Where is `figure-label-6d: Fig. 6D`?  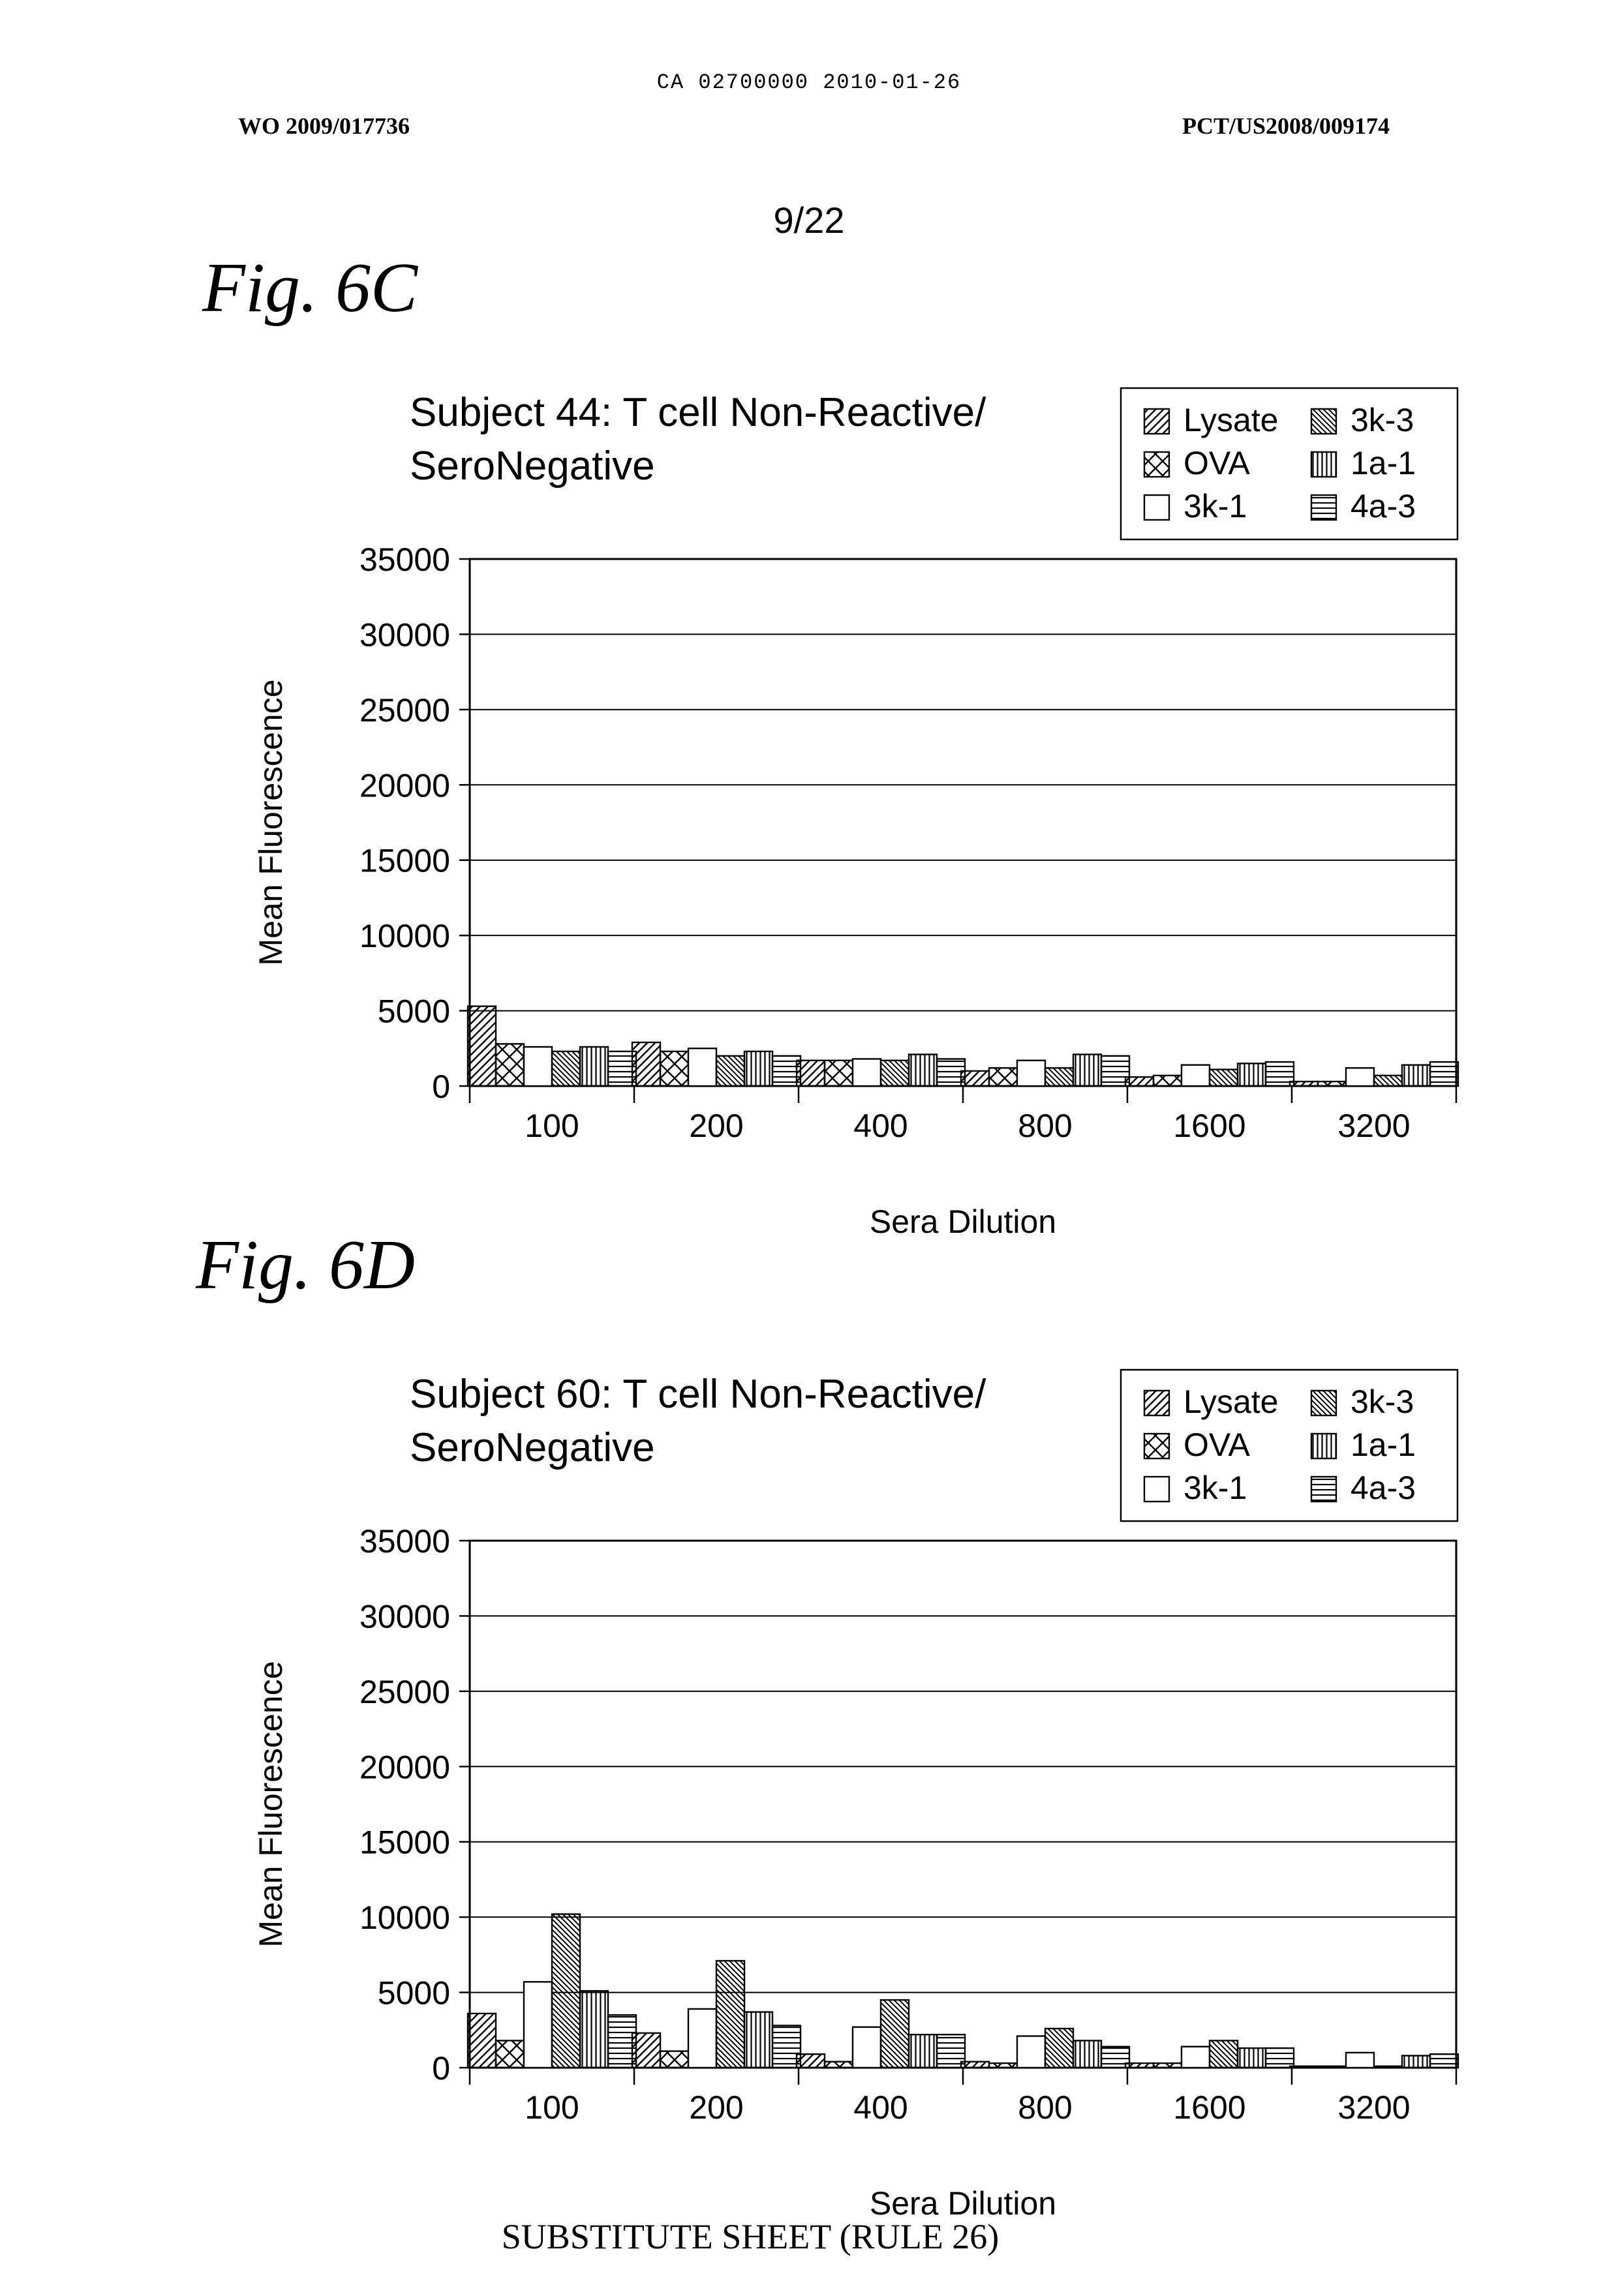
figure-label-6d: Fig. 6D is located at coordinates (306, 1265).